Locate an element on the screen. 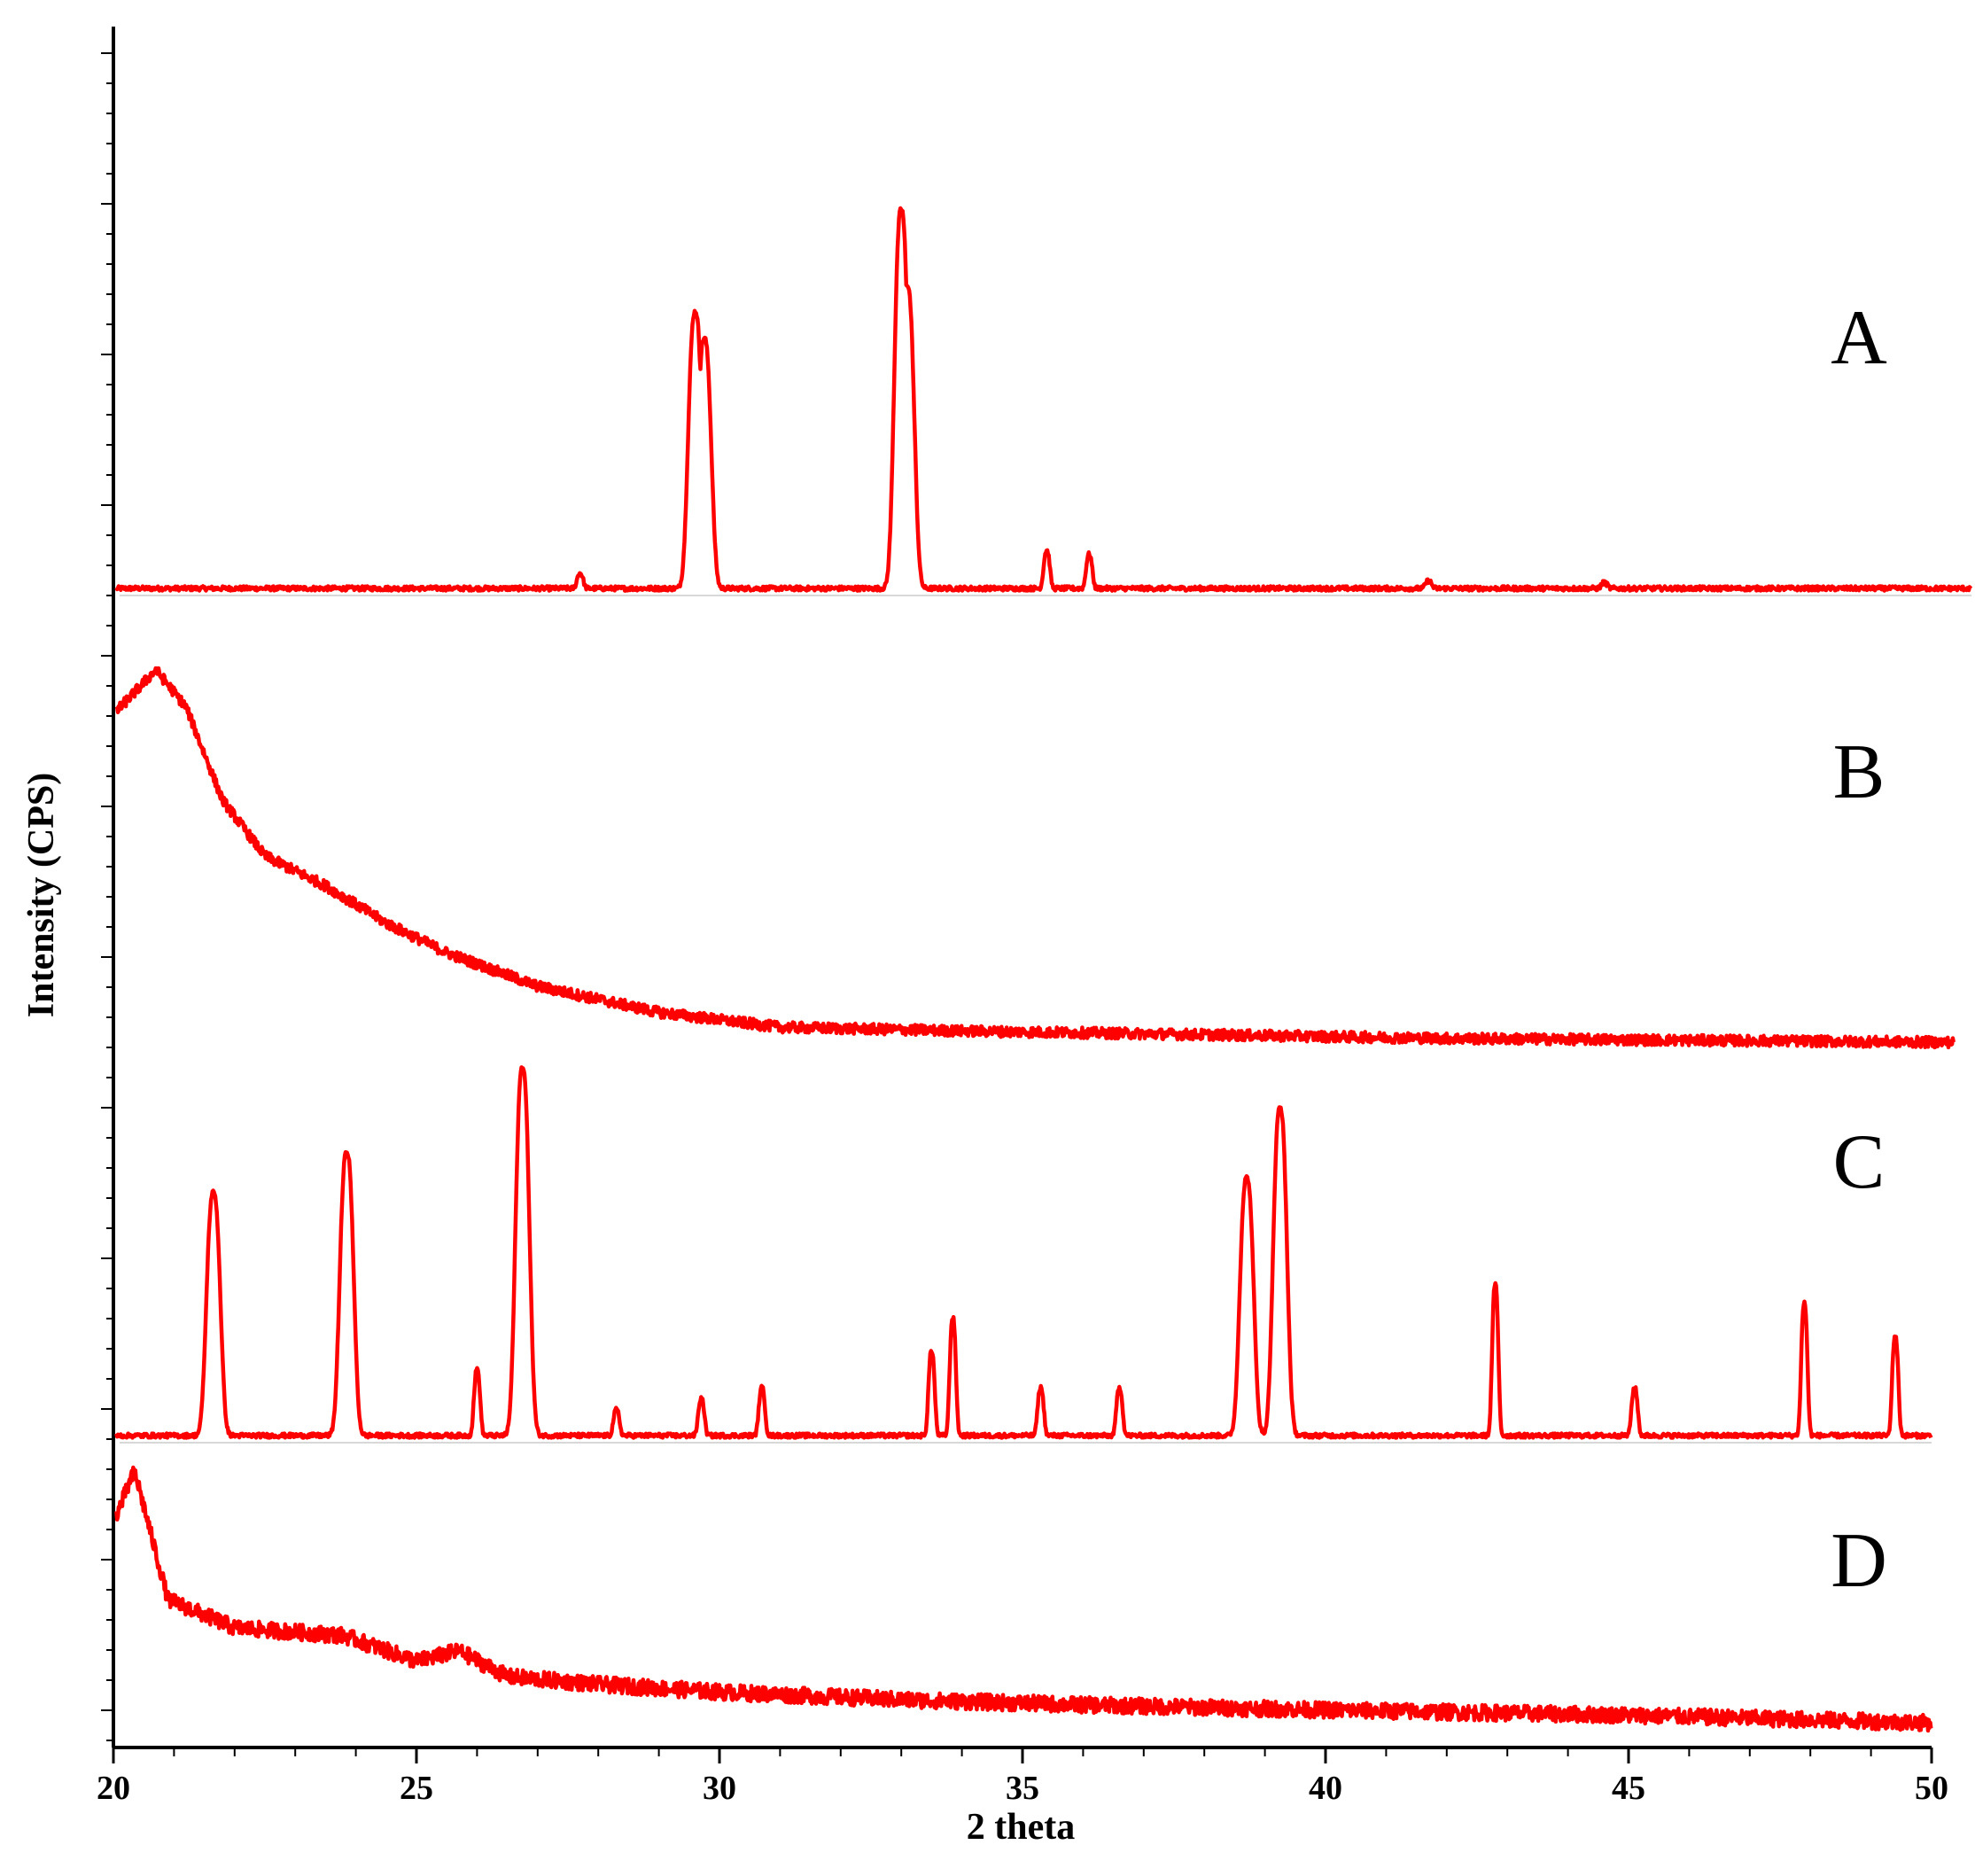 The height and width of the screenshot is (1876, 1975). trace-d is located at coordinates (1024, 1599).